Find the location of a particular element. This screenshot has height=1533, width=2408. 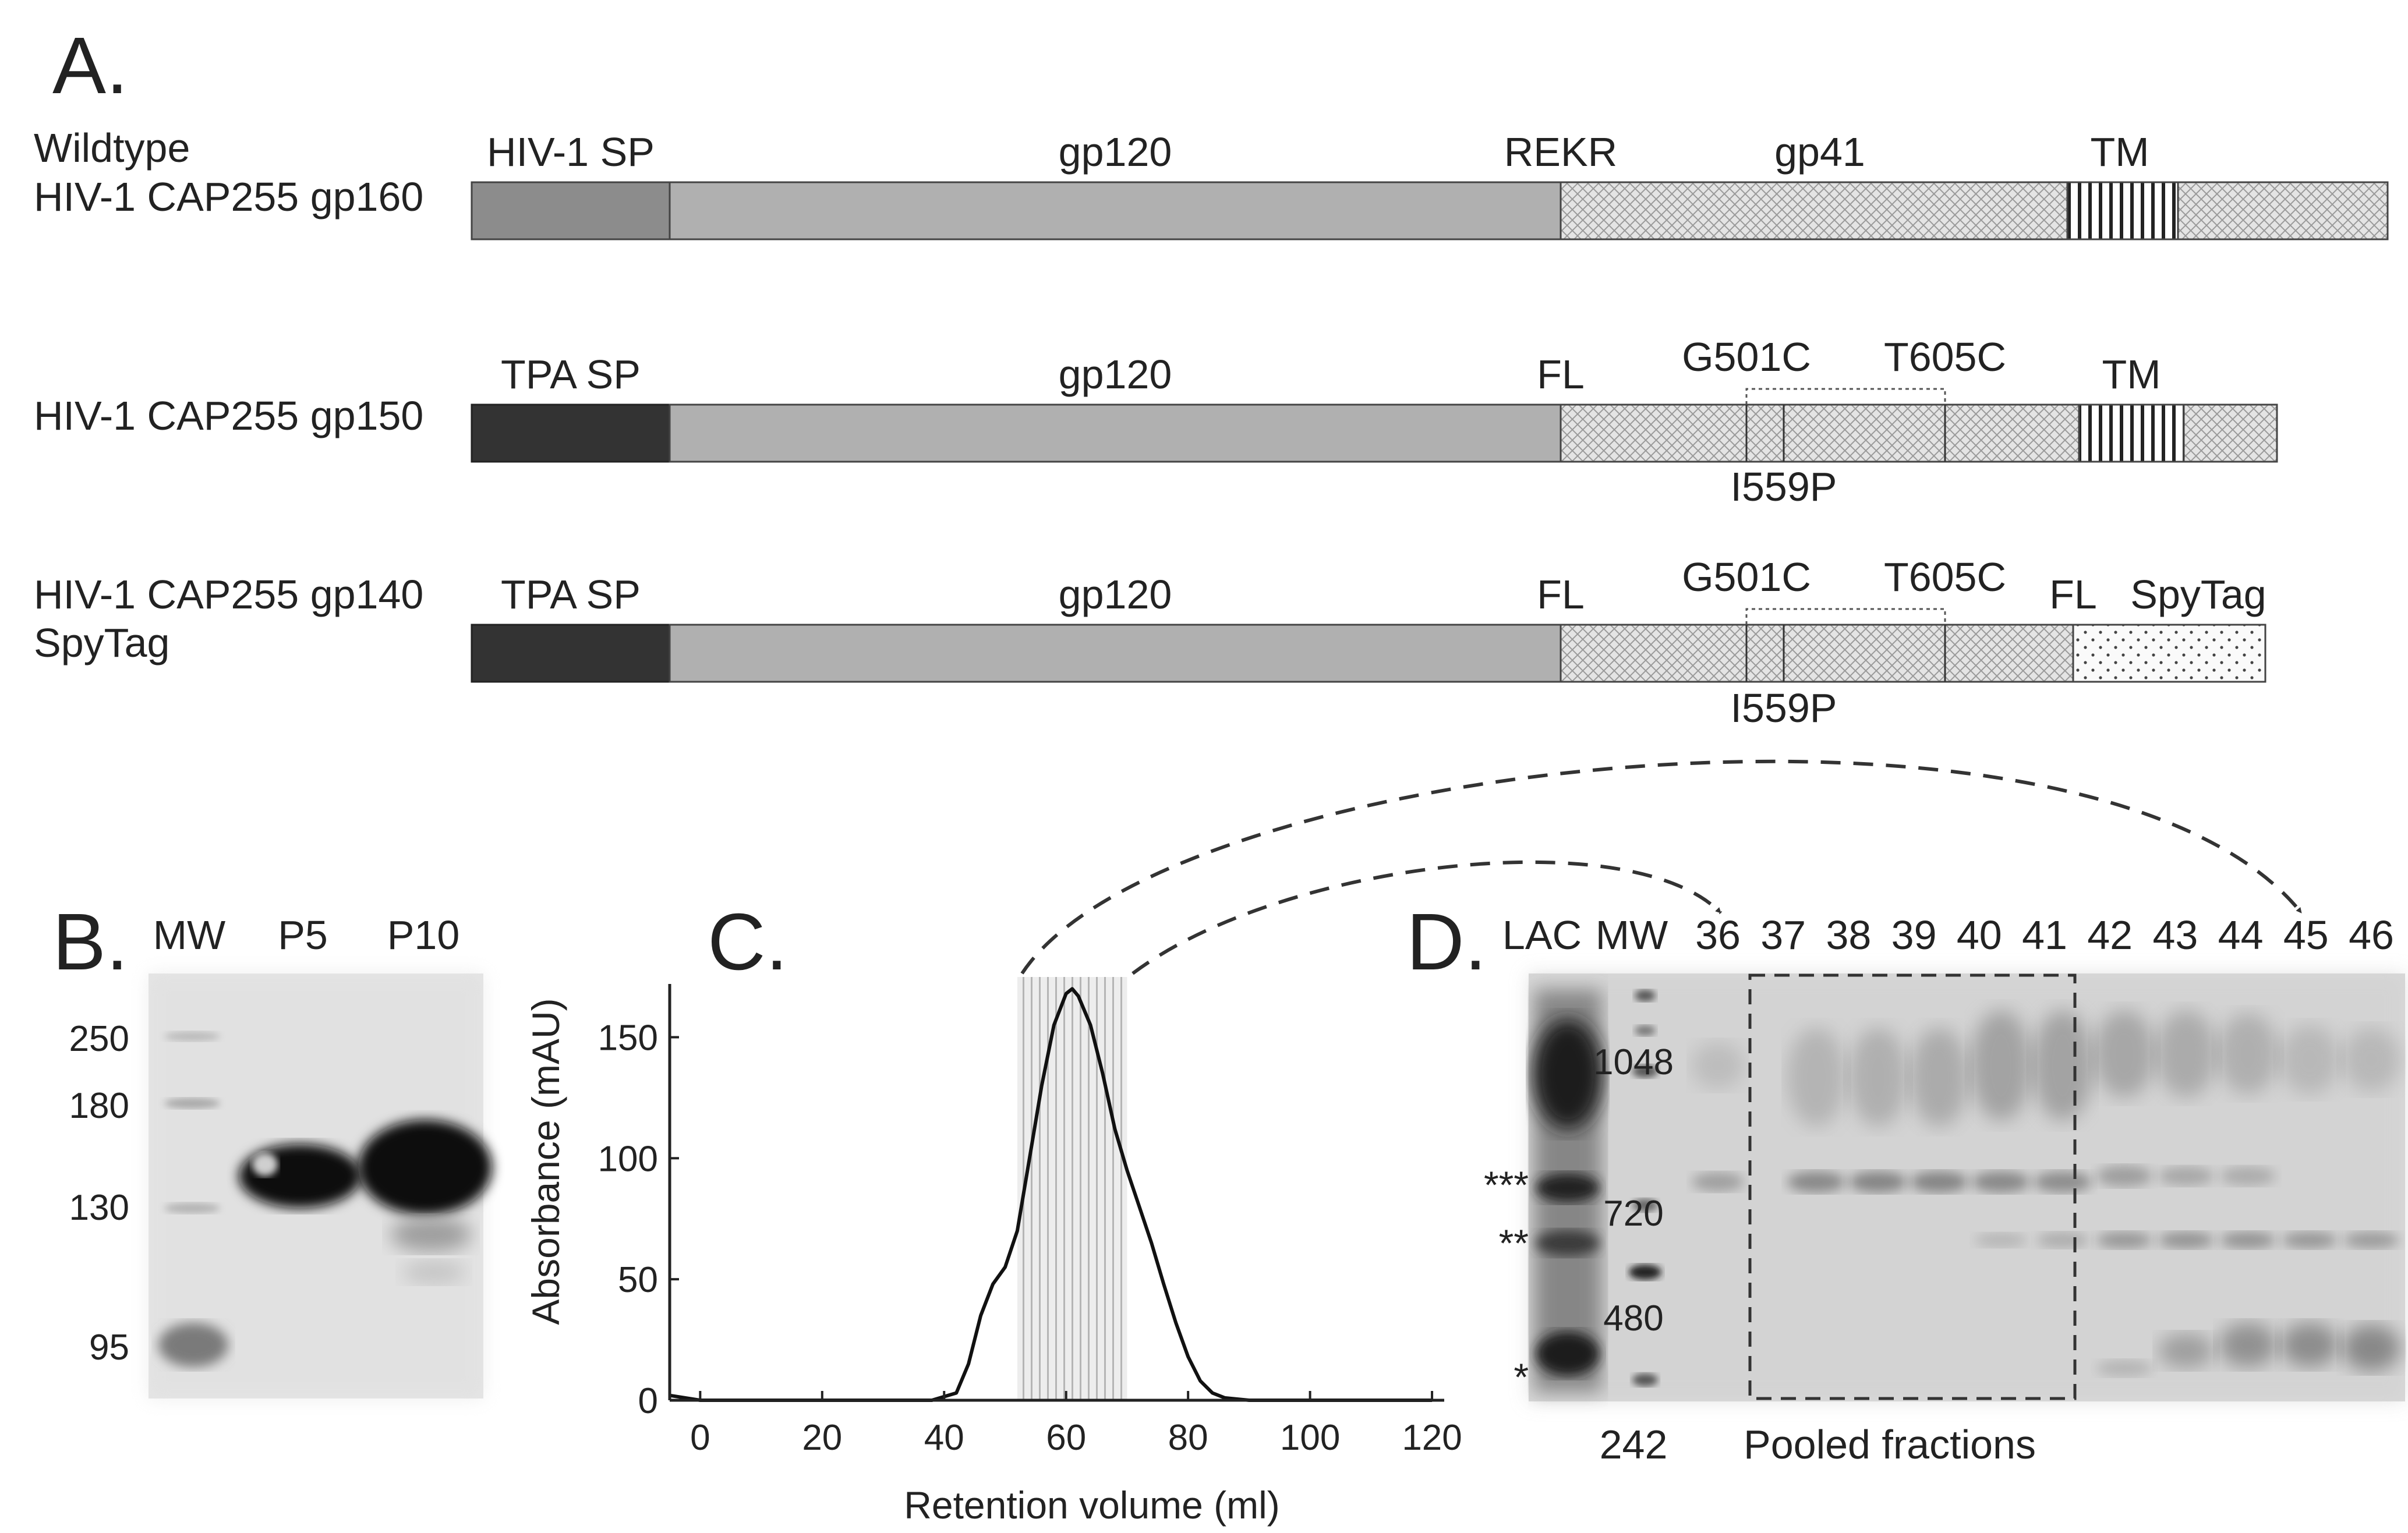

fraction-lane-label: 38 is located at coordinates (1848, 935).